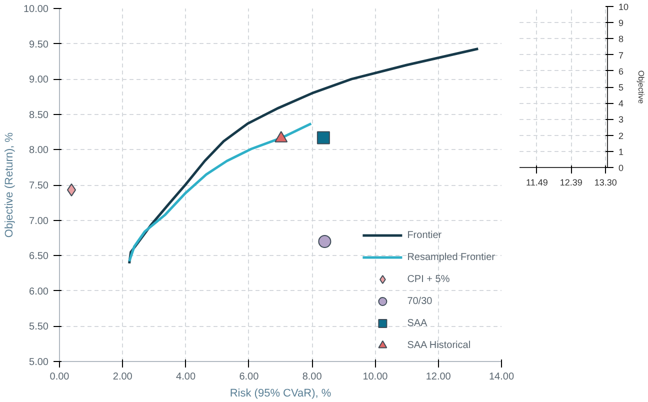  I want to click on y-tick-label: 7, so click(621, 55).